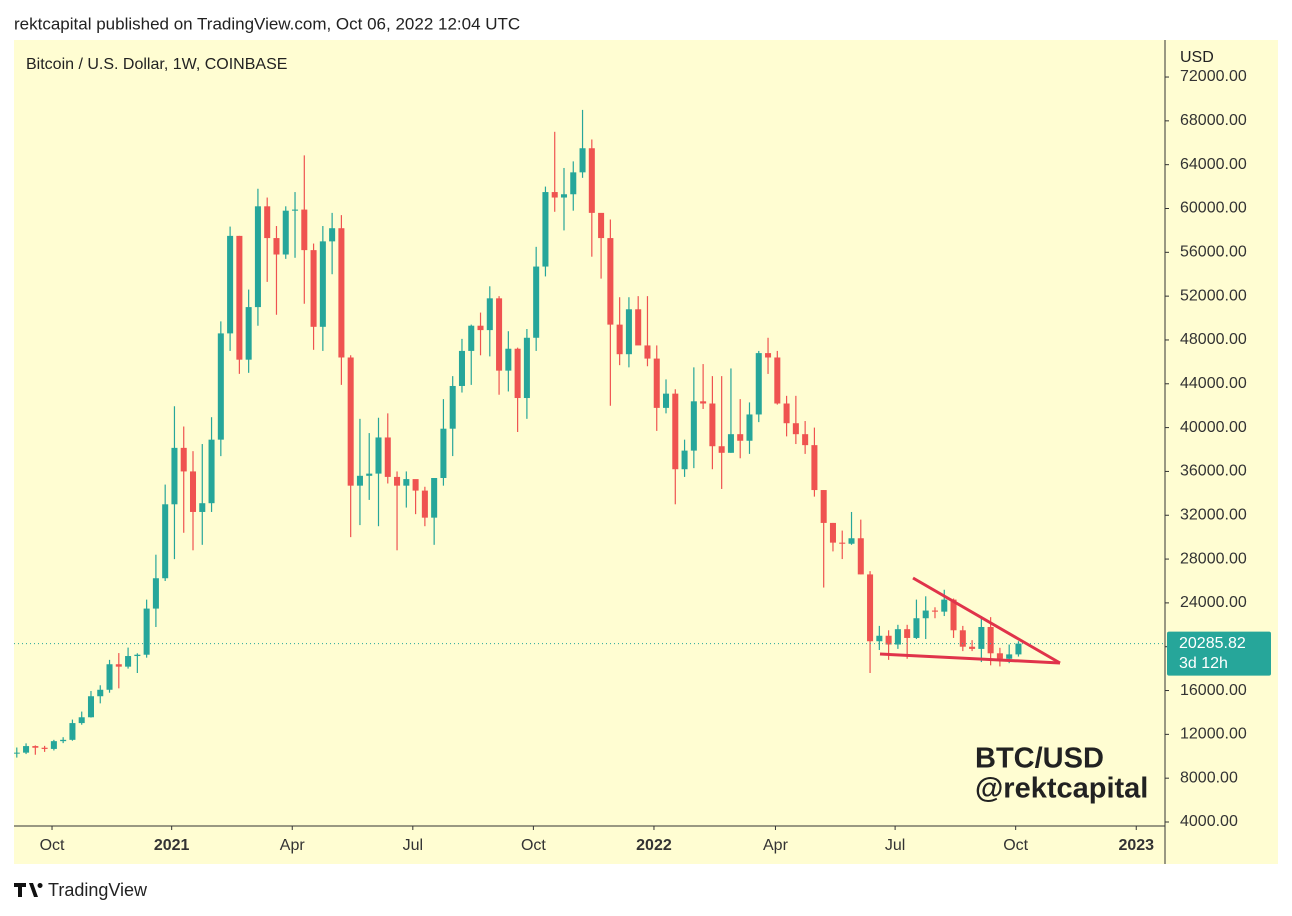  I want to click on y-tick-label: 60000.00, so click(1213, 208).